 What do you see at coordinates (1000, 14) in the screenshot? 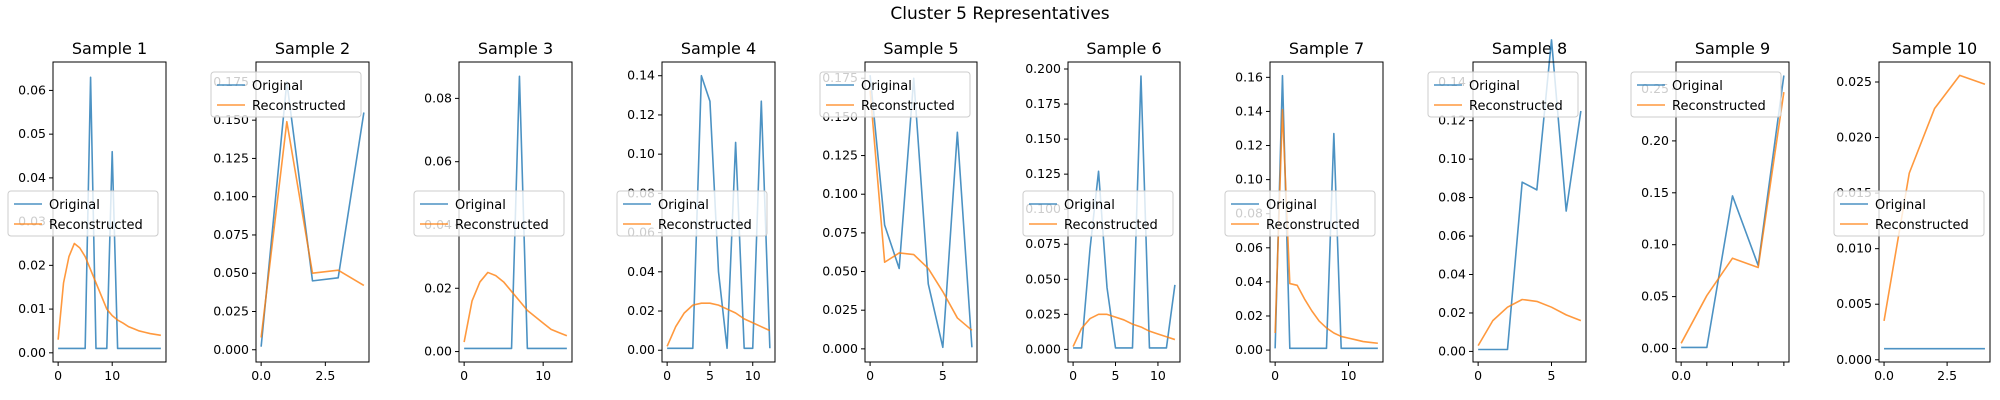
I see `figure-title: Cluster 5 Representatives` at bounding box center [1000, 14].